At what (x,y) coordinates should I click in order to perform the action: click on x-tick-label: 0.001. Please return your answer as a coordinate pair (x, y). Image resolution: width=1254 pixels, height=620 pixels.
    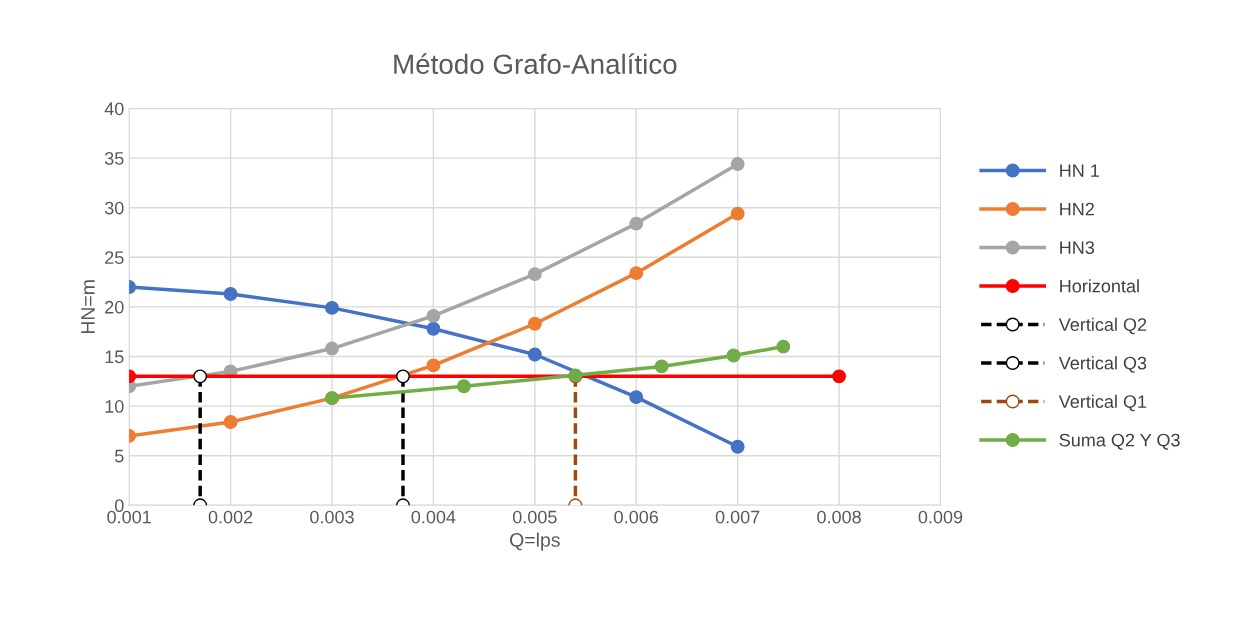
    Looking at the image, I should click on (129, 517).